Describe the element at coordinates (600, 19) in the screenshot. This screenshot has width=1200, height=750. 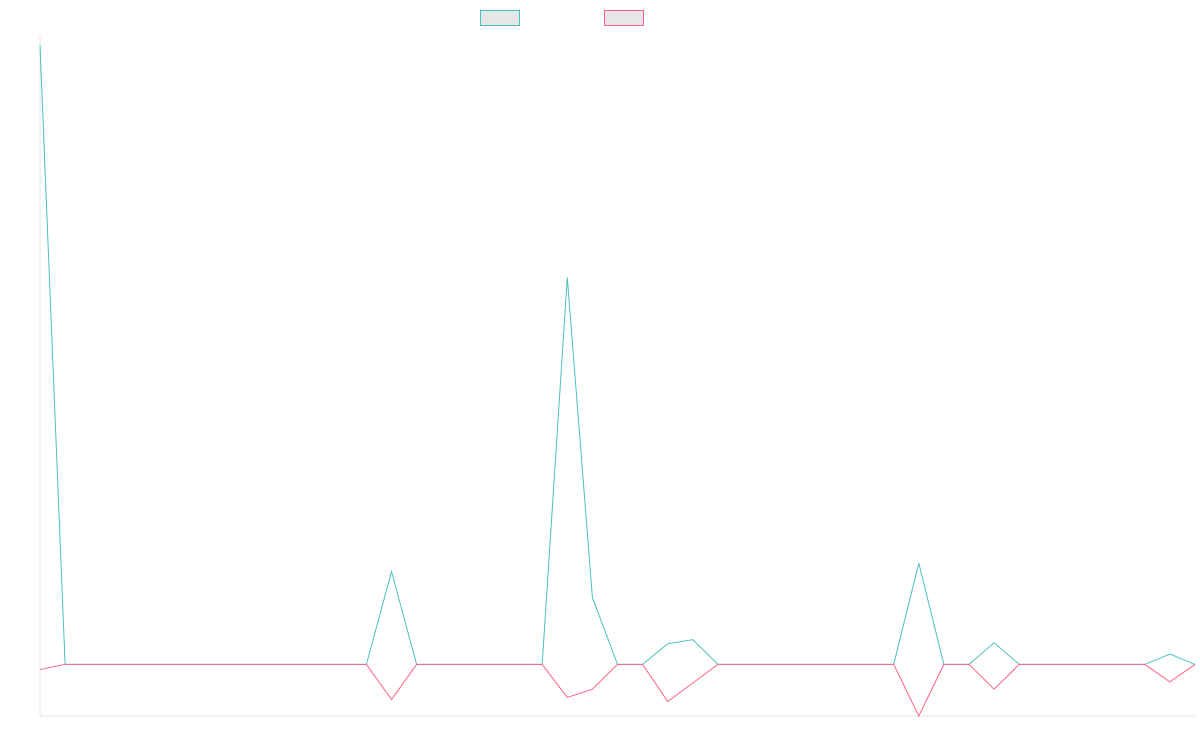
I see `legend` at that location.